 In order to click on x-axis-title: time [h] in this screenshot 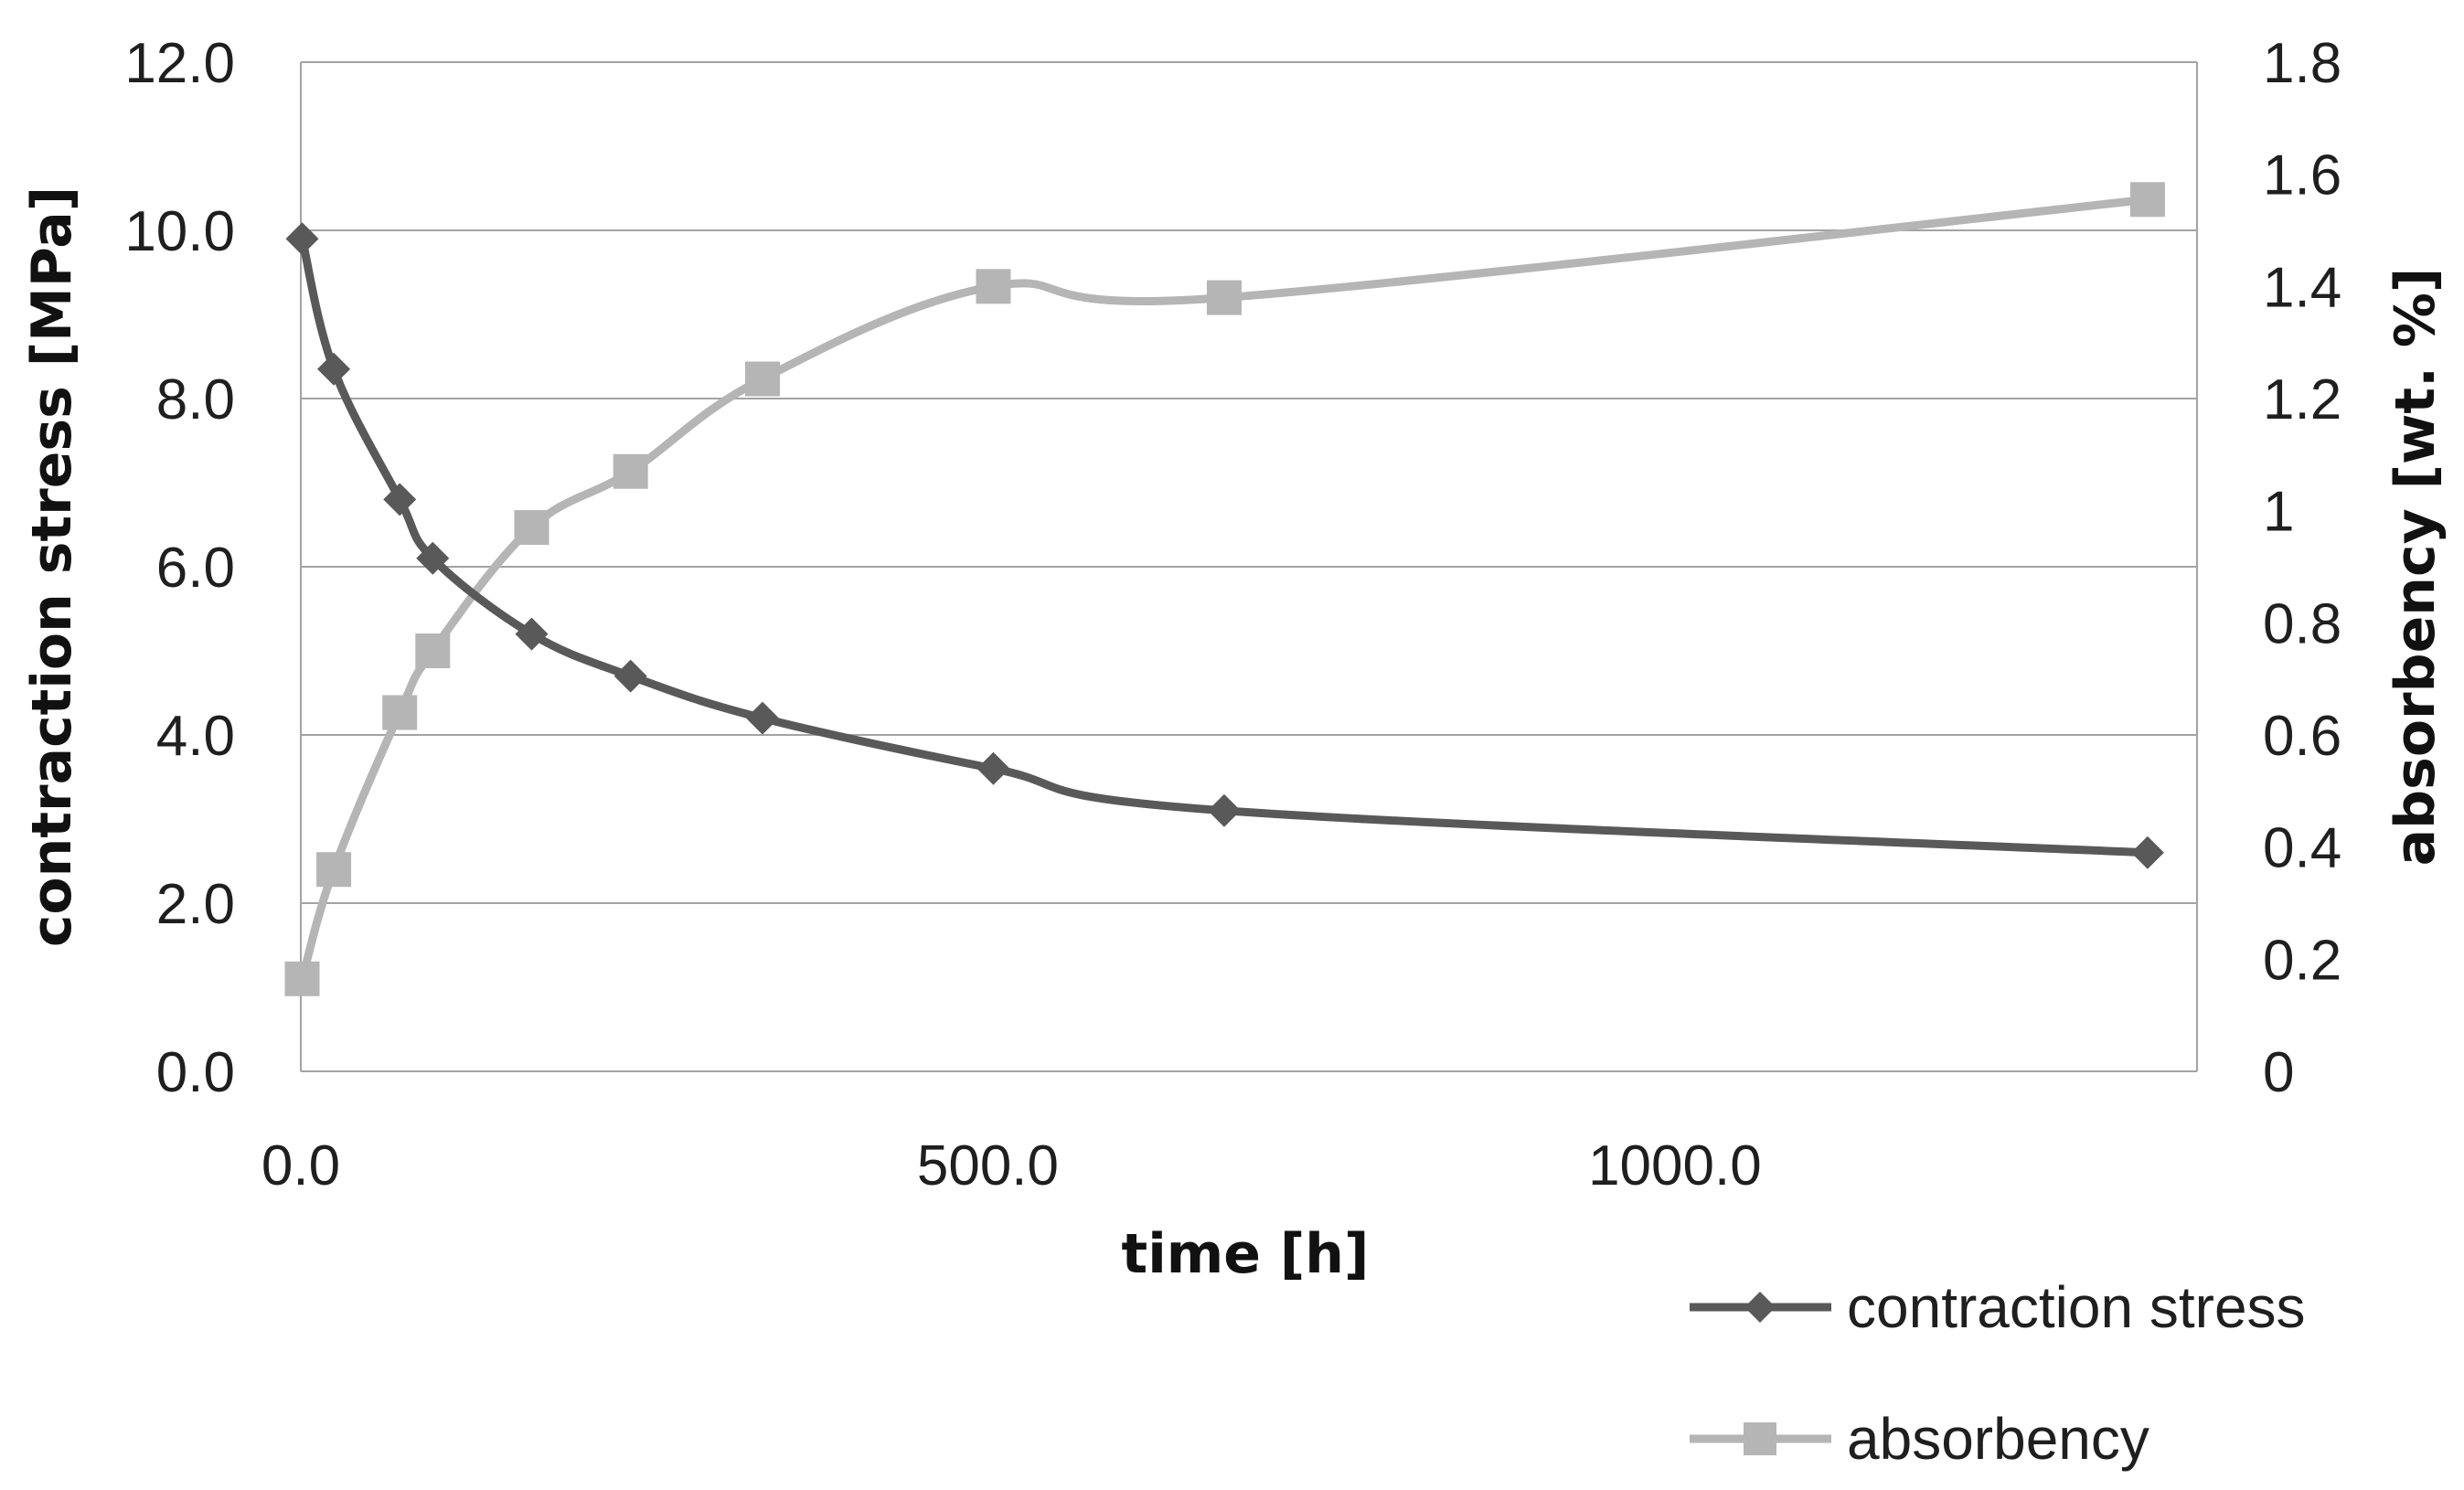, I will do `click(1246, 1254)`.